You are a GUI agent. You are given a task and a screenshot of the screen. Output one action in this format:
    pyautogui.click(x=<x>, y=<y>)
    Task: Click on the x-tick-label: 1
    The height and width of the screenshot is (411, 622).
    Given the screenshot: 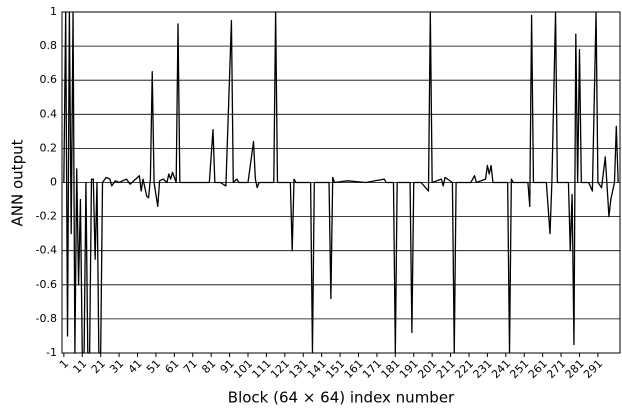 What is the action you would take?
    pyautogui.click(x=64, y=364)
    